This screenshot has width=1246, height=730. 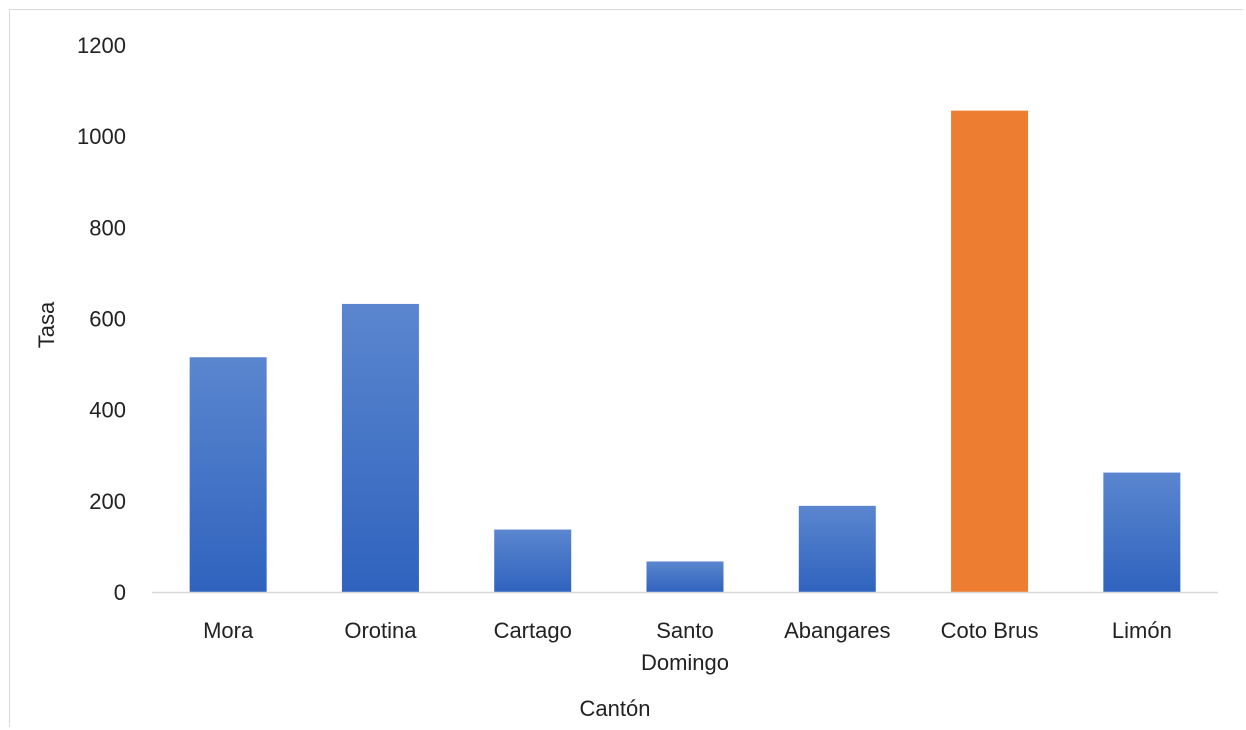 What do you see at coordinates (837, 630) in the screenshot?
I see `x-tick-label: Abangares` at bounding box center [837, 630].